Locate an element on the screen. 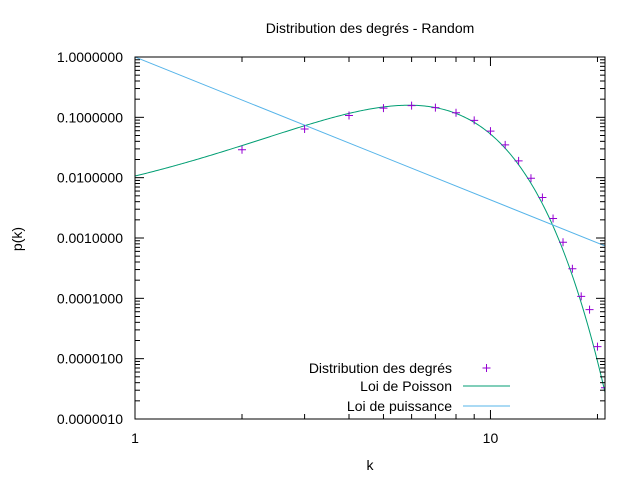 The width and height of the screenshot is (640, 480). y-tick-label: 0.0001000 is located at coordinates (90, 298).